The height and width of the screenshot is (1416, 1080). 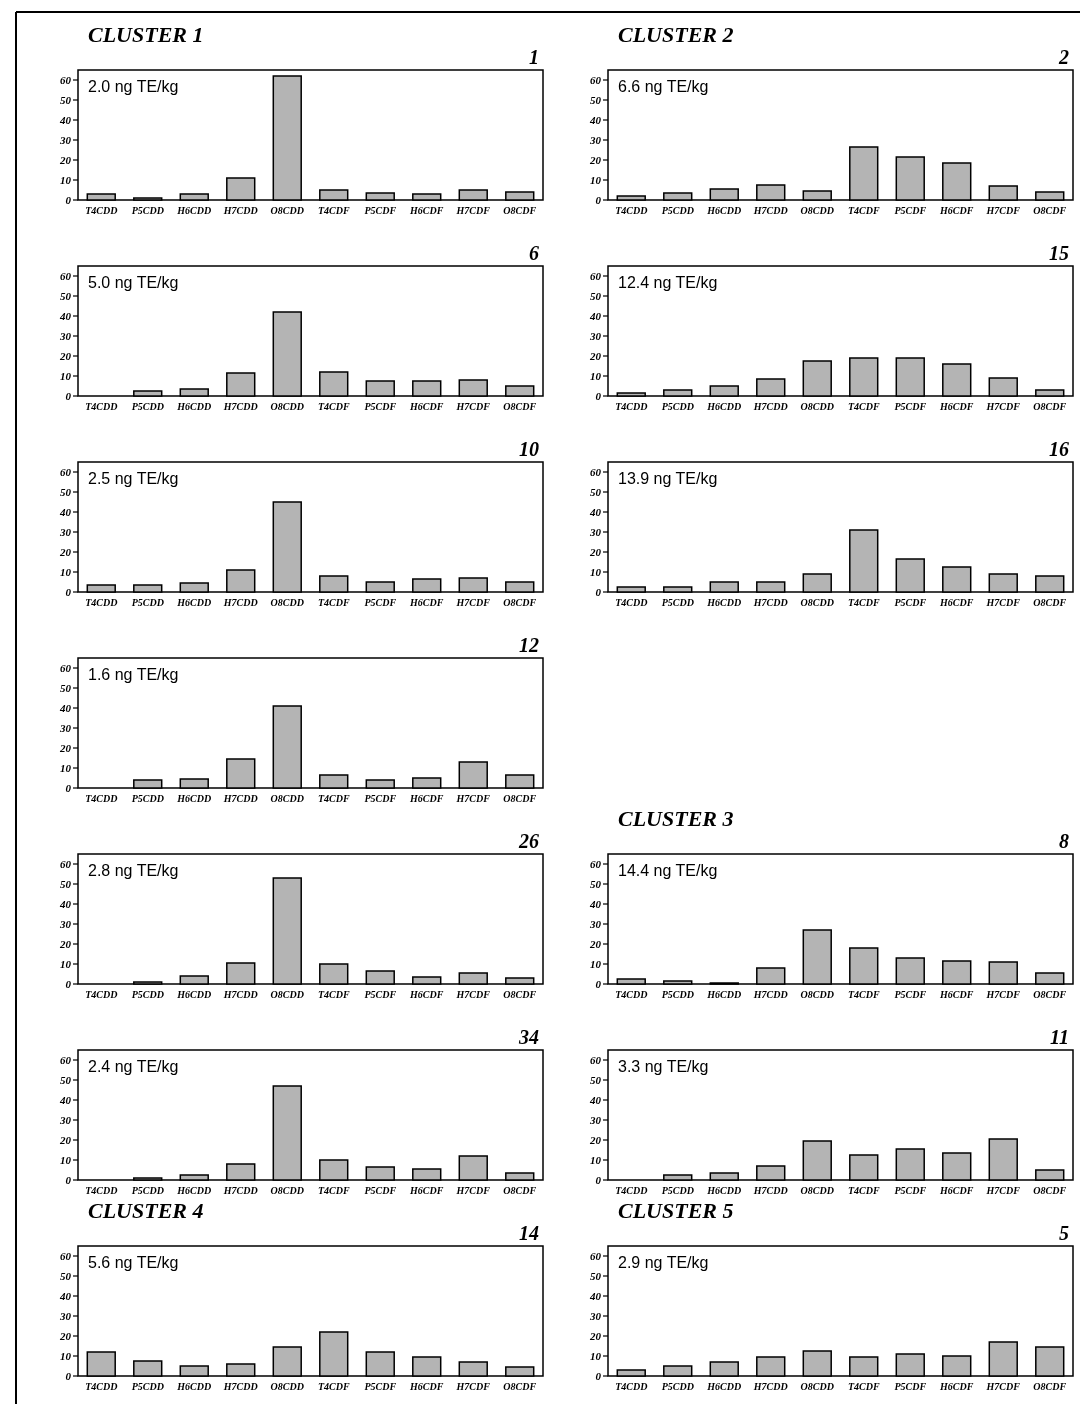 What do you see at coordinates (1063, 57) in the screenshot?
I see `chart-subtitle: 2` at bounding box center [1063, 57].